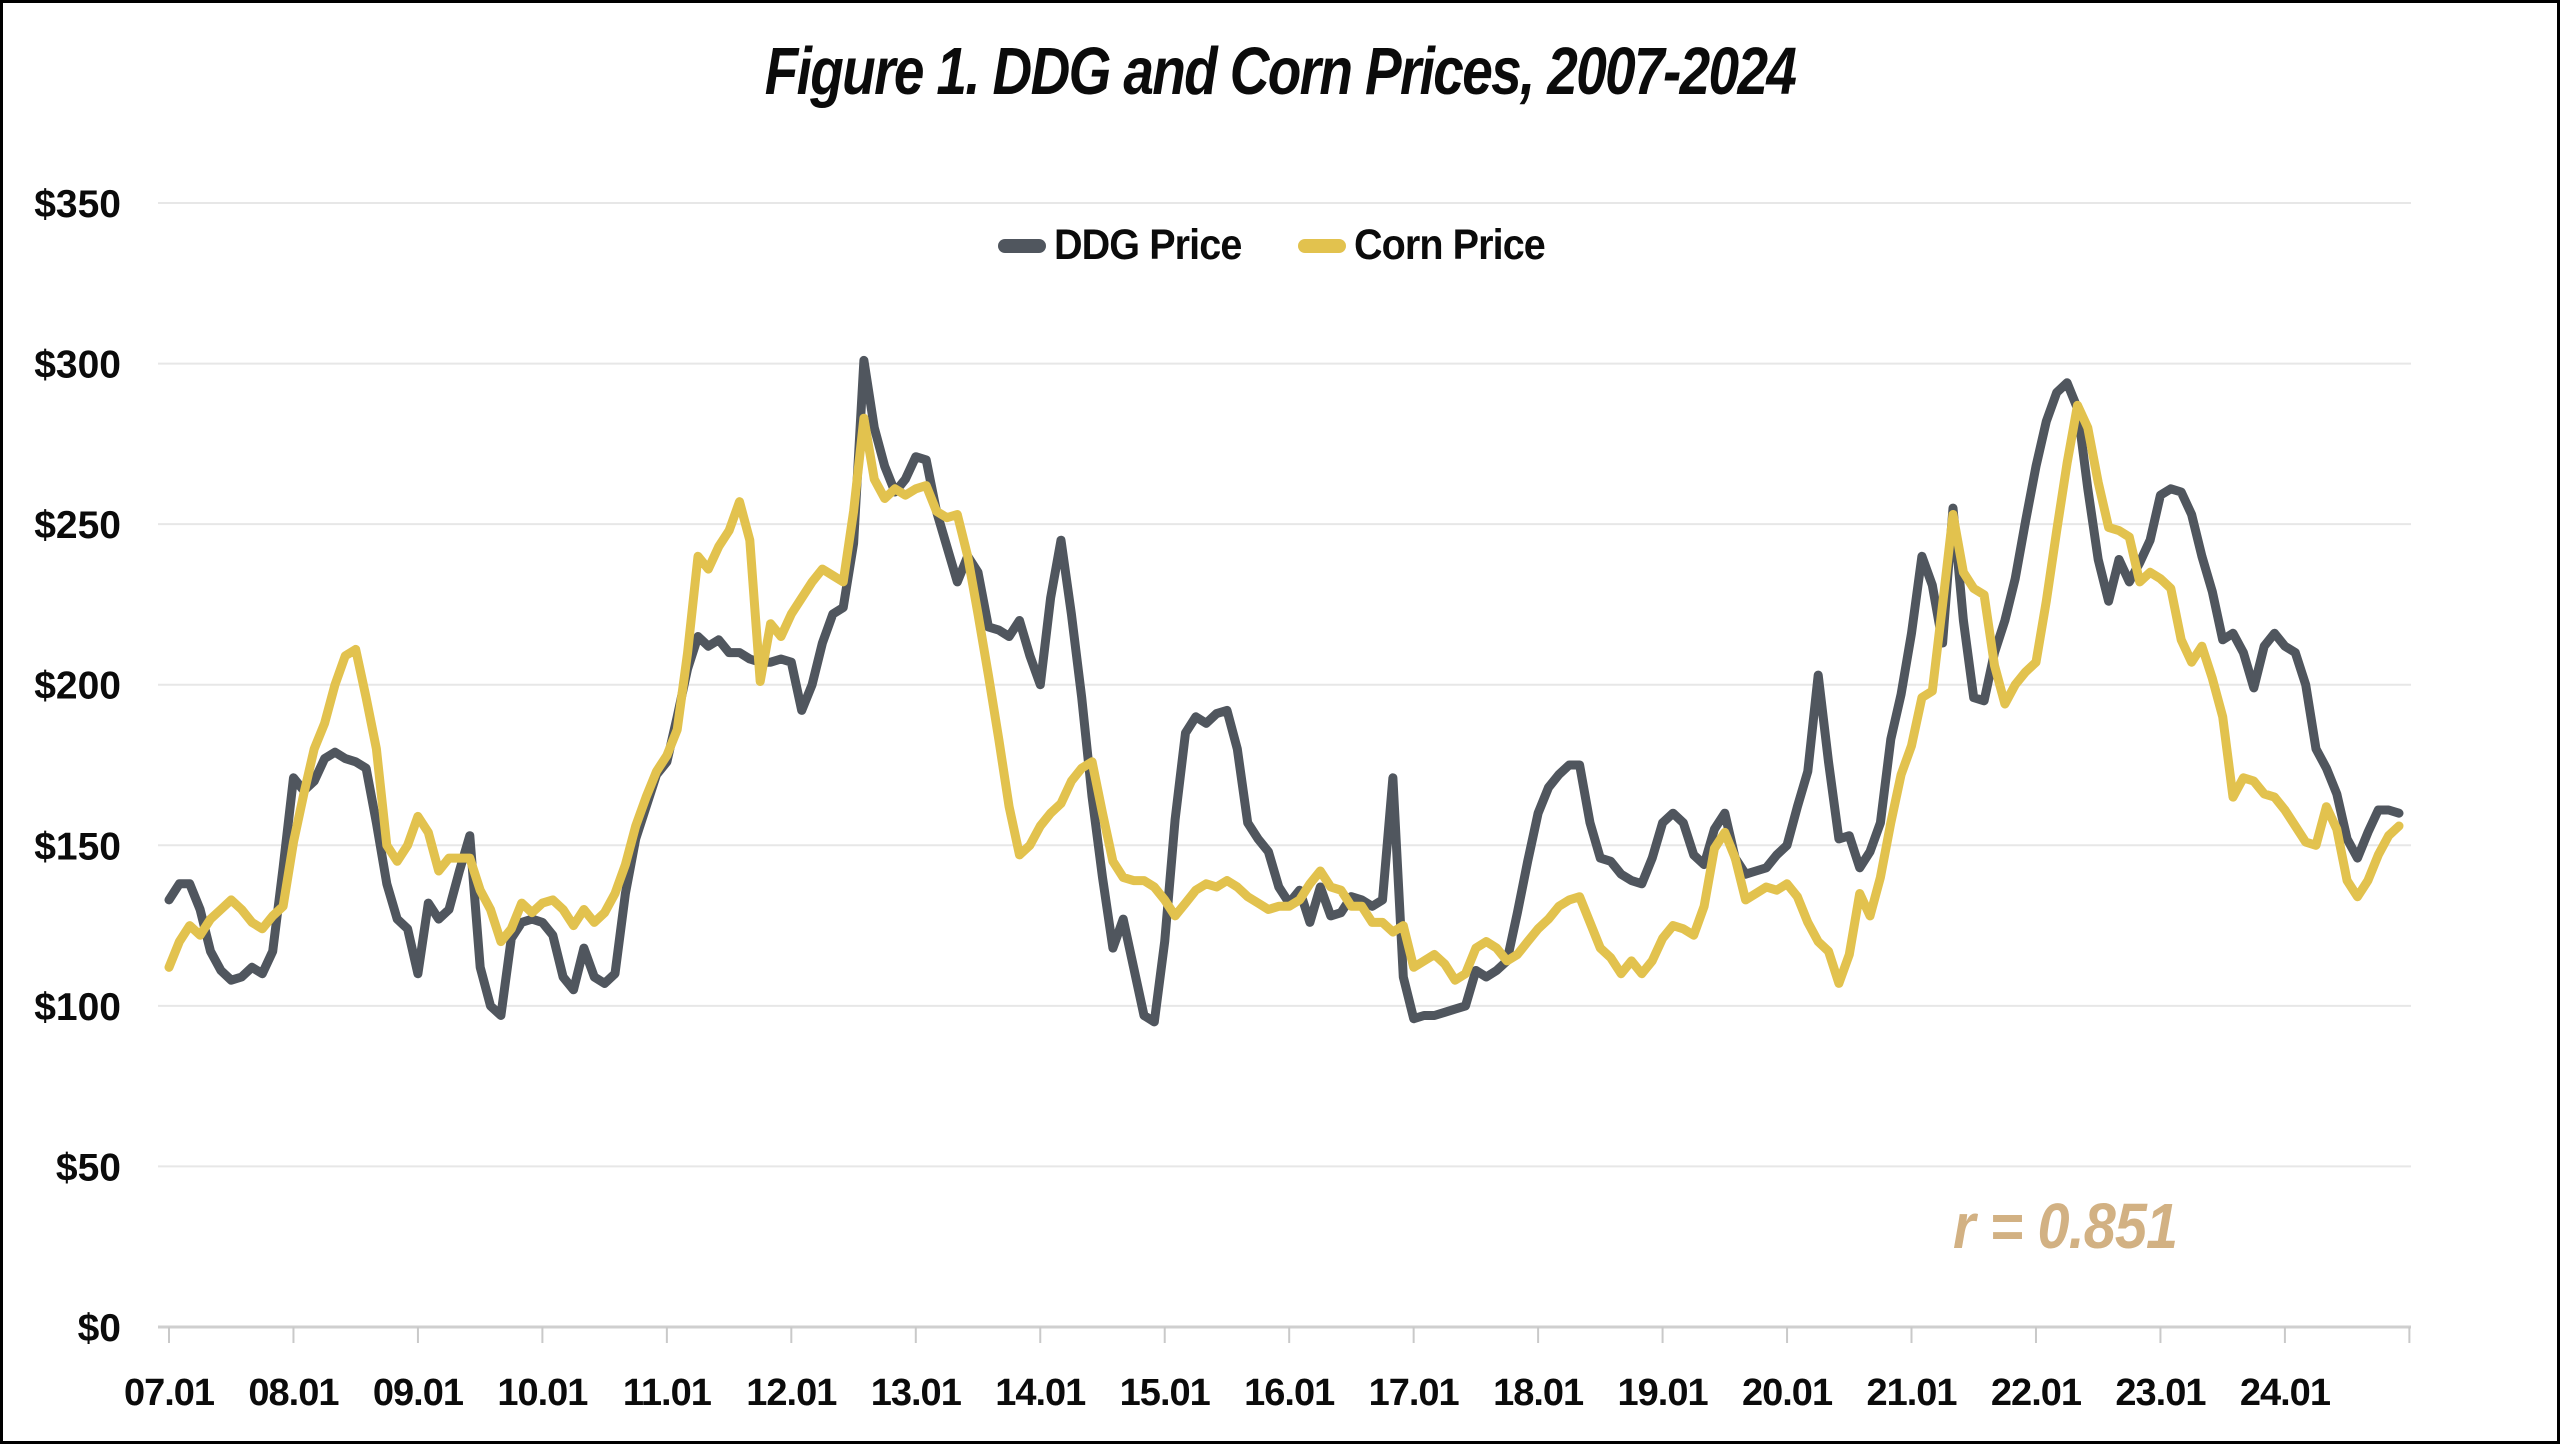 Image resolution: width=2560 pixels, height=1444 pixels. Describe the element at coordinates (77, 1007) in the screenshot. I see `y-axis-label: $100` at that location.